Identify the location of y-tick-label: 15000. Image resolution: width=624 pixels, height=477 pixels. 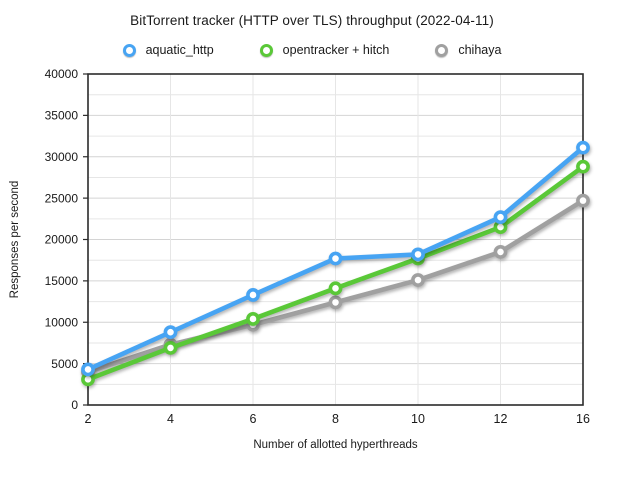
(62, 281).